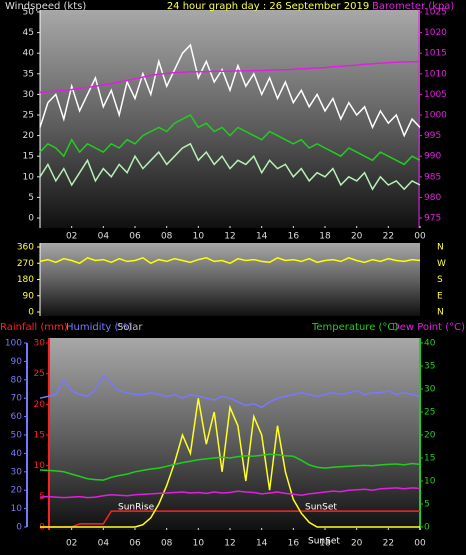  Describe the element at coordinates (435, 13) in the screenshot. I see `y2-tick-label: 1025` at that location.